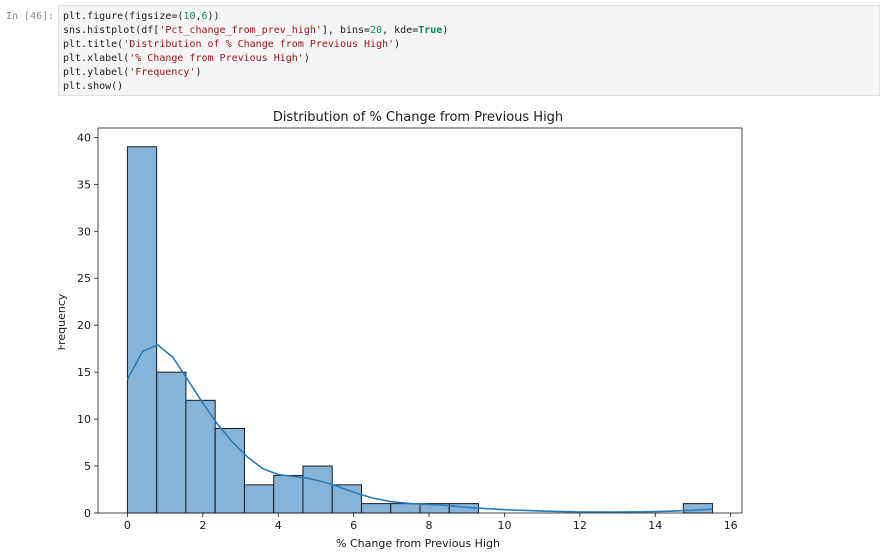  Describe the element at coordinates (202, 525) in the screenshot. I see `x-tick-label: 2` at that location.